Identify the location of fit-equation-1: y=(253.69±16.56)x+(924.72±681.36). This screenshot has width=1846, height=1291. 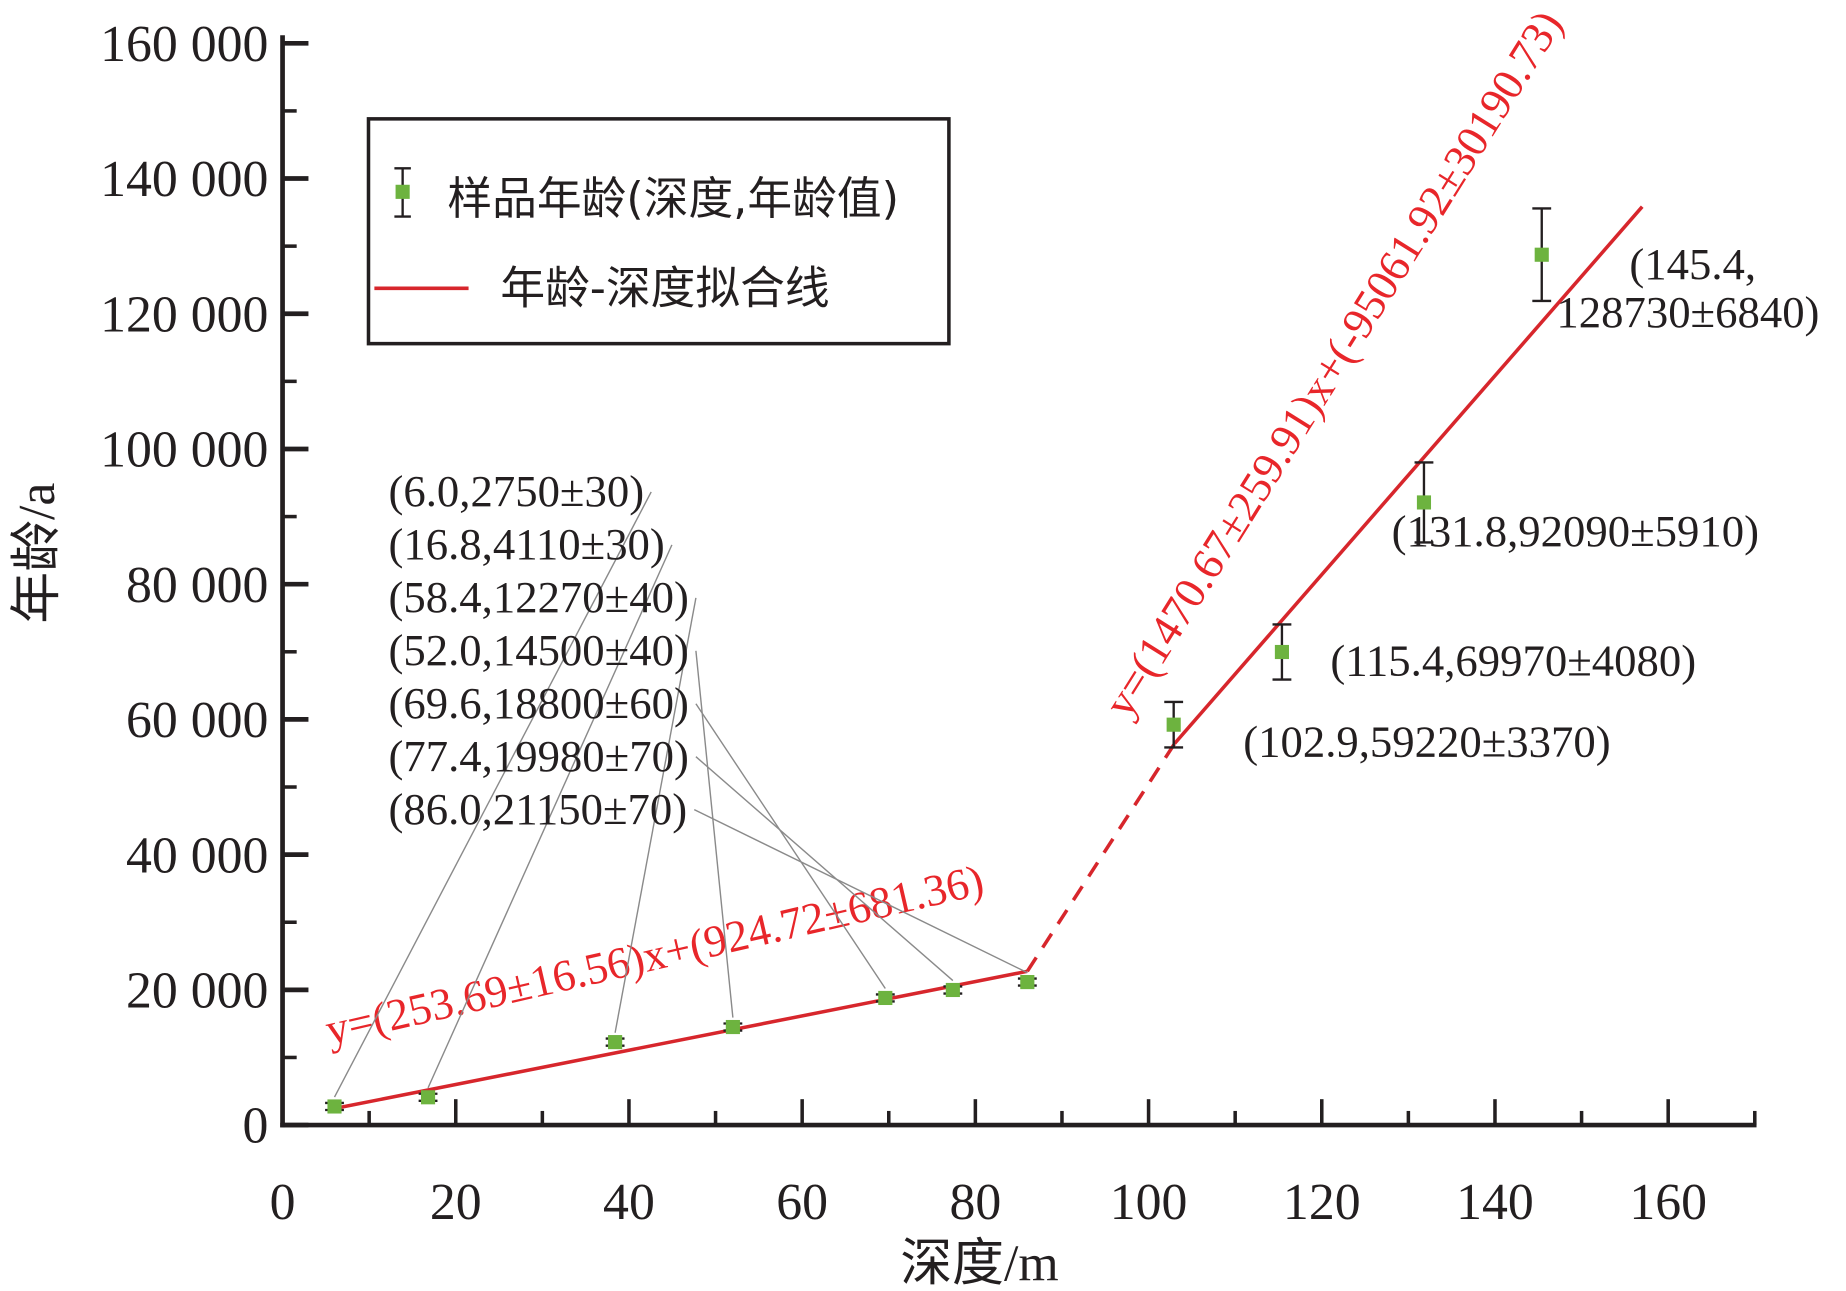
(654, 955).